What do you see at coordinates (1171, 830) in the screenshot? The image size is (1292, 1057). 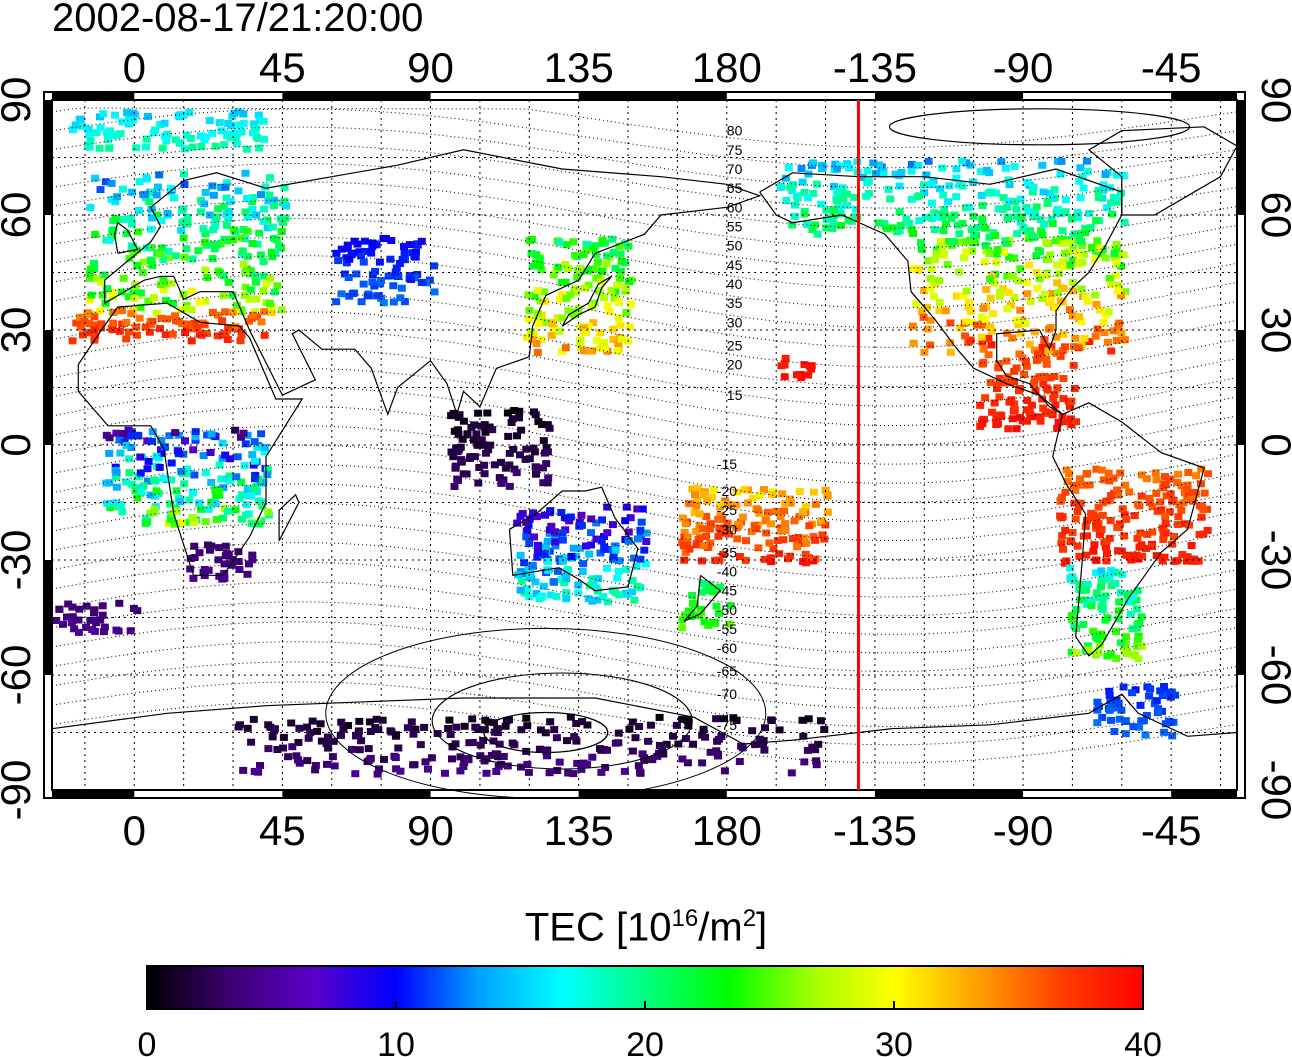 I see `x-tick-label-bottom: -45` at bounding box center [1171, 830].